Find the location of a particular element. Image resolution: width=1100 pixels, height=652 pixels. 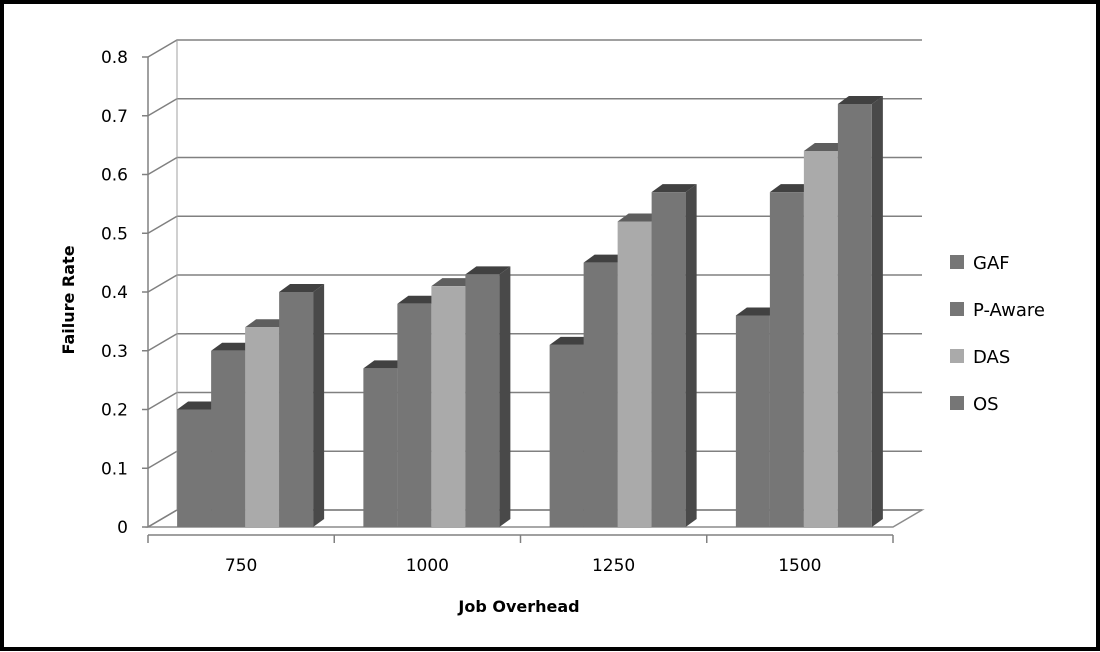

legend-item-os: OS is located at coordinates (974, 404).